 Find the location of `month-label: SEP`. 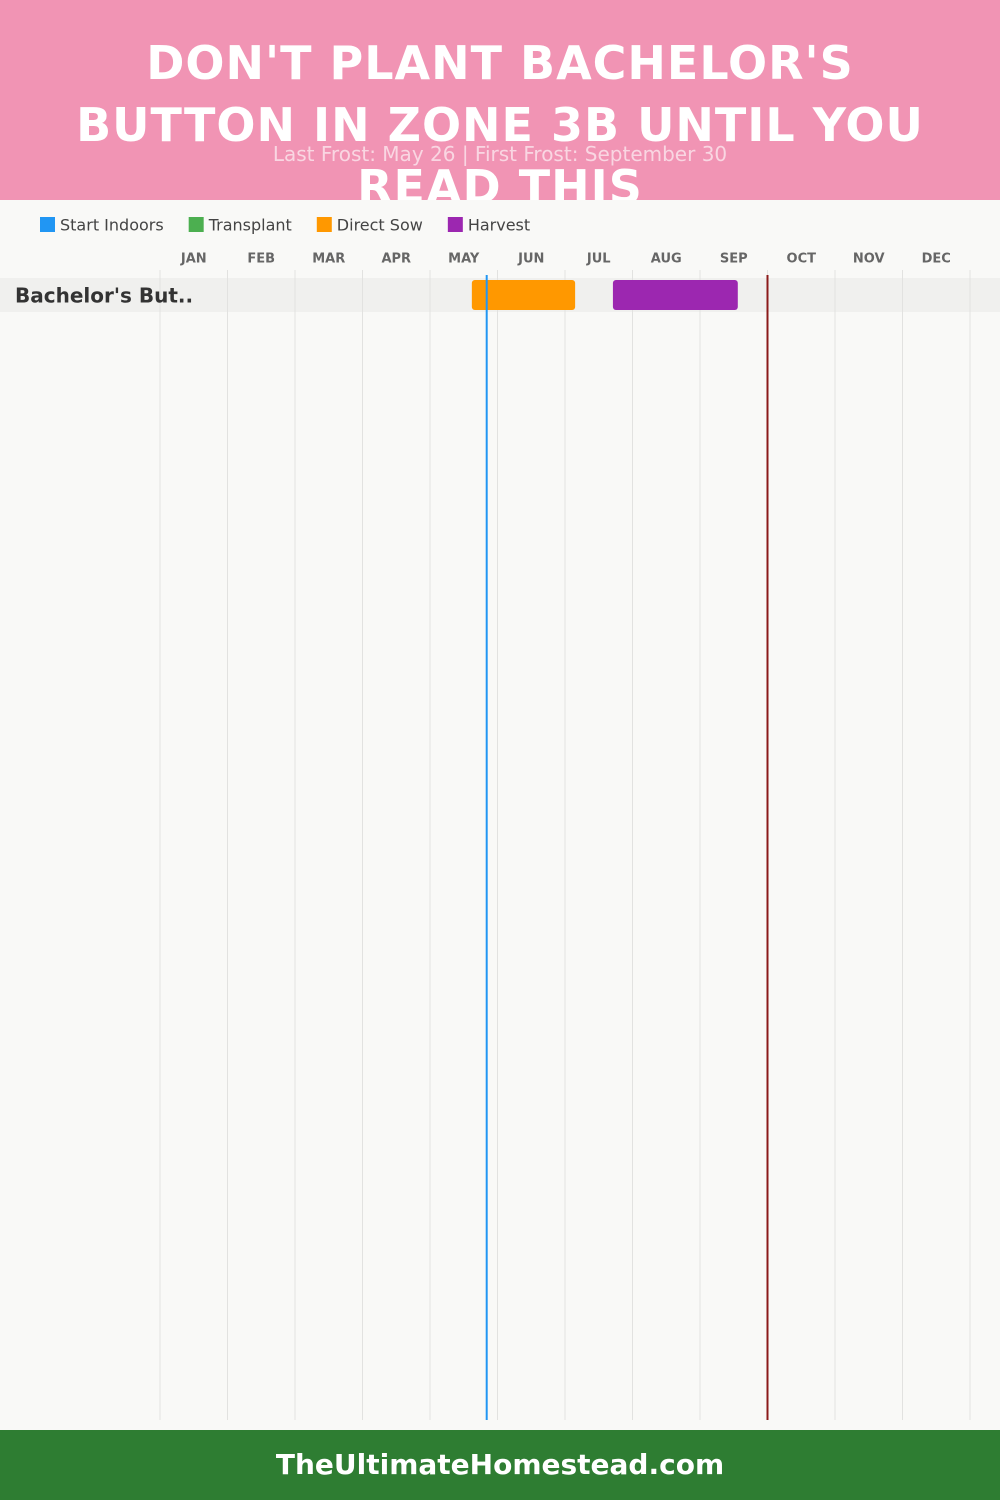

month-label: SEP is located at coordinates (734, 259).